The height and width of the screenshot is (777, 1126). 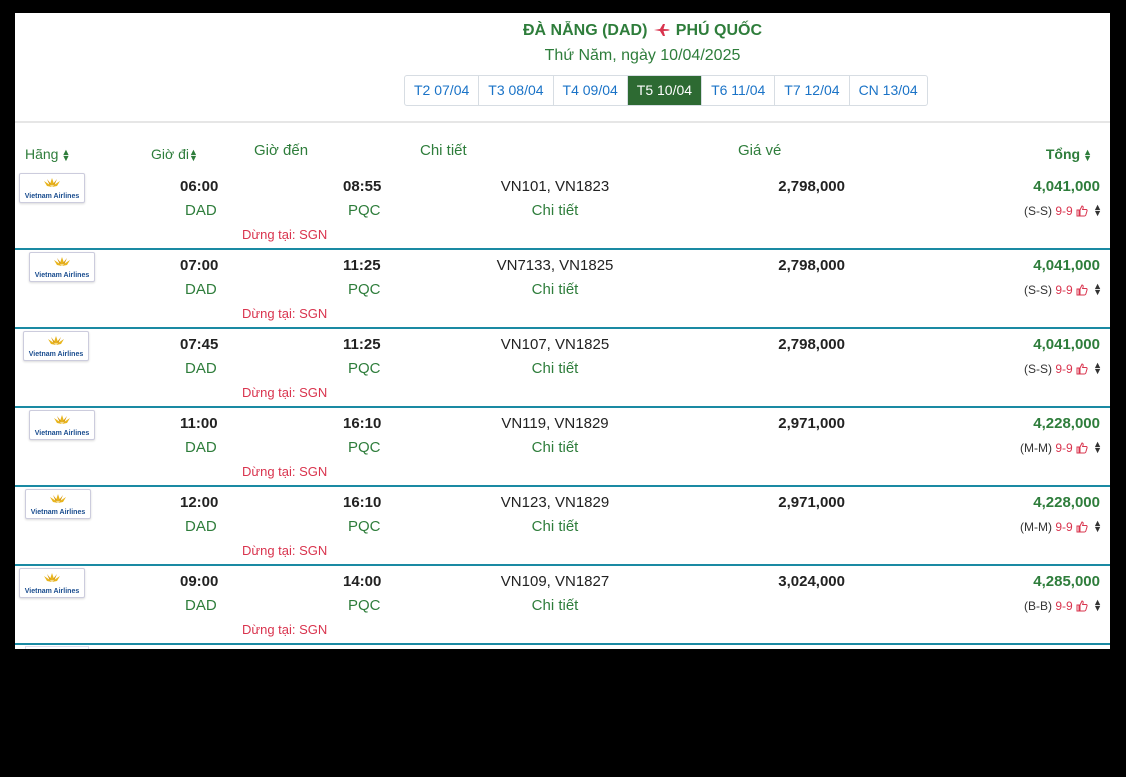 I want to click on day-tab: T3 08/04, so click(x=516, y=90).